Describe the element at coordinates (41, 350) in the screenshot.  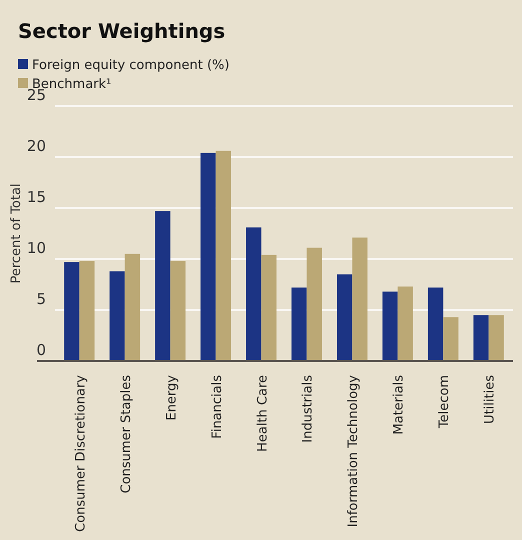
I see `y-tick-label: 0` at that location.